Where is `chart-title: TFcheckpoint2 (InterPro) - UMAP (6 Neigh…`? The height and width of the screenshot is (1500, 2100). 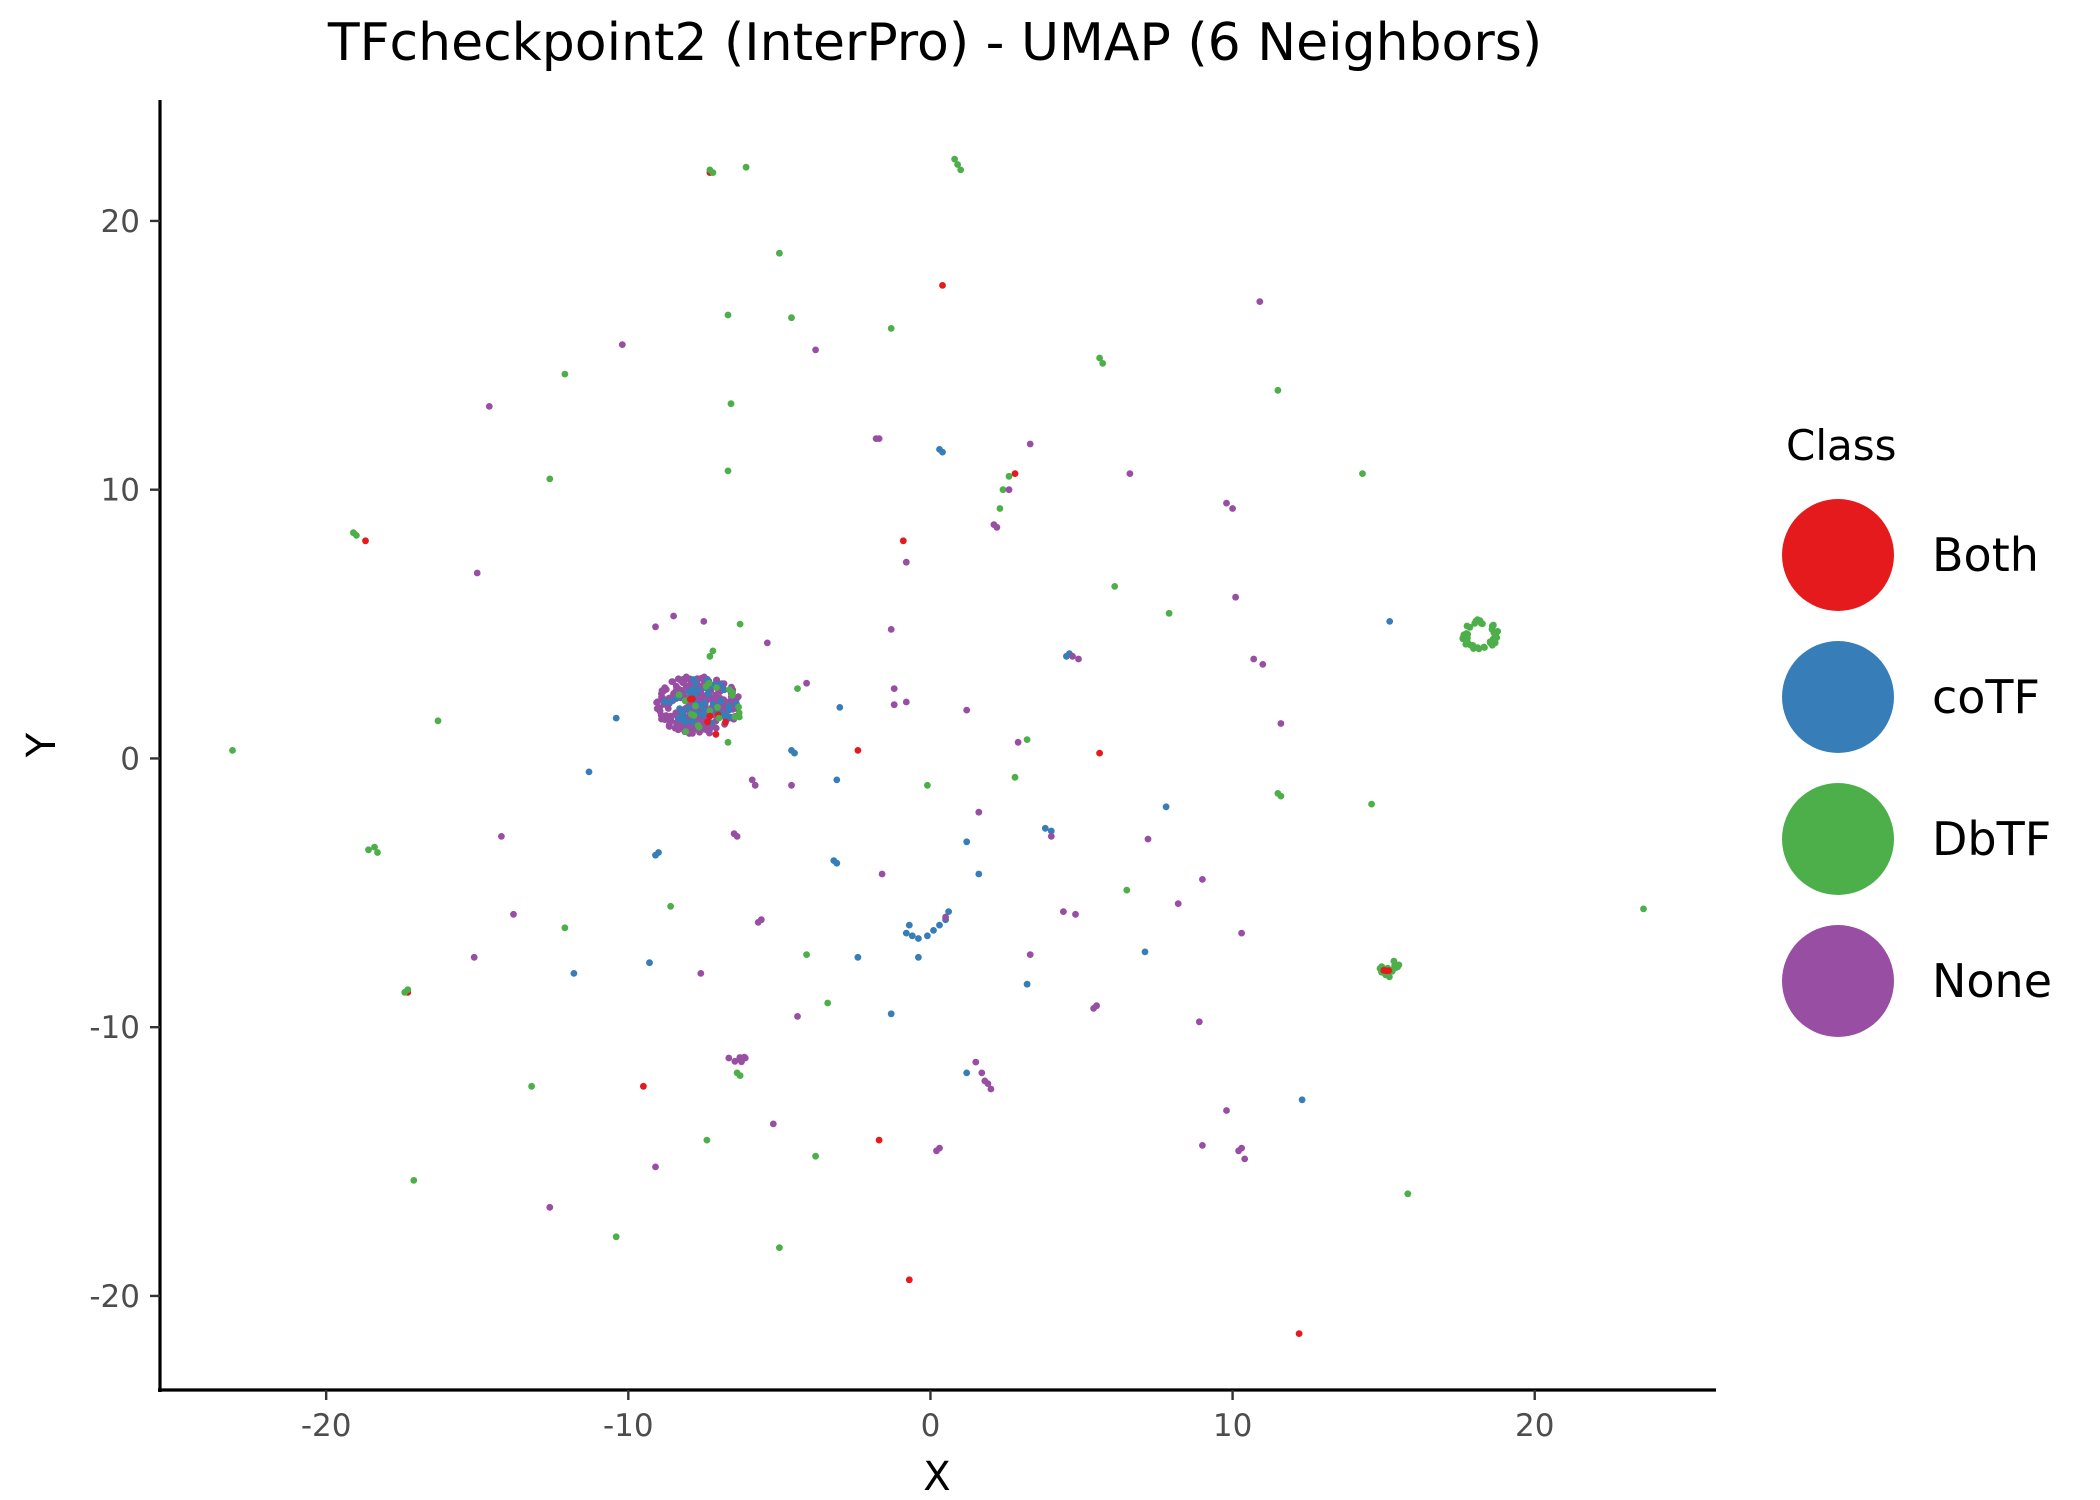 chart-title: TFcheckpoint2 (InterPro) - UMAP (6 Neigh… is located at coordinates (934, 43).